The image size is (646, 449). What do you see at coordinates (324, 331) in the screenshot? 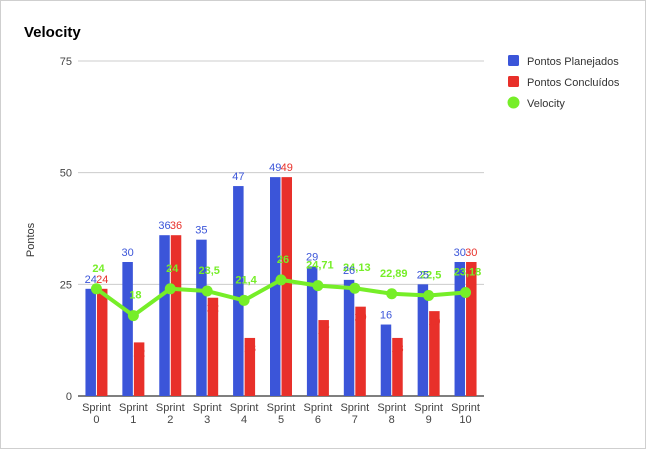
I see `completed-data-label: 17` at bounding box center [324, 331].